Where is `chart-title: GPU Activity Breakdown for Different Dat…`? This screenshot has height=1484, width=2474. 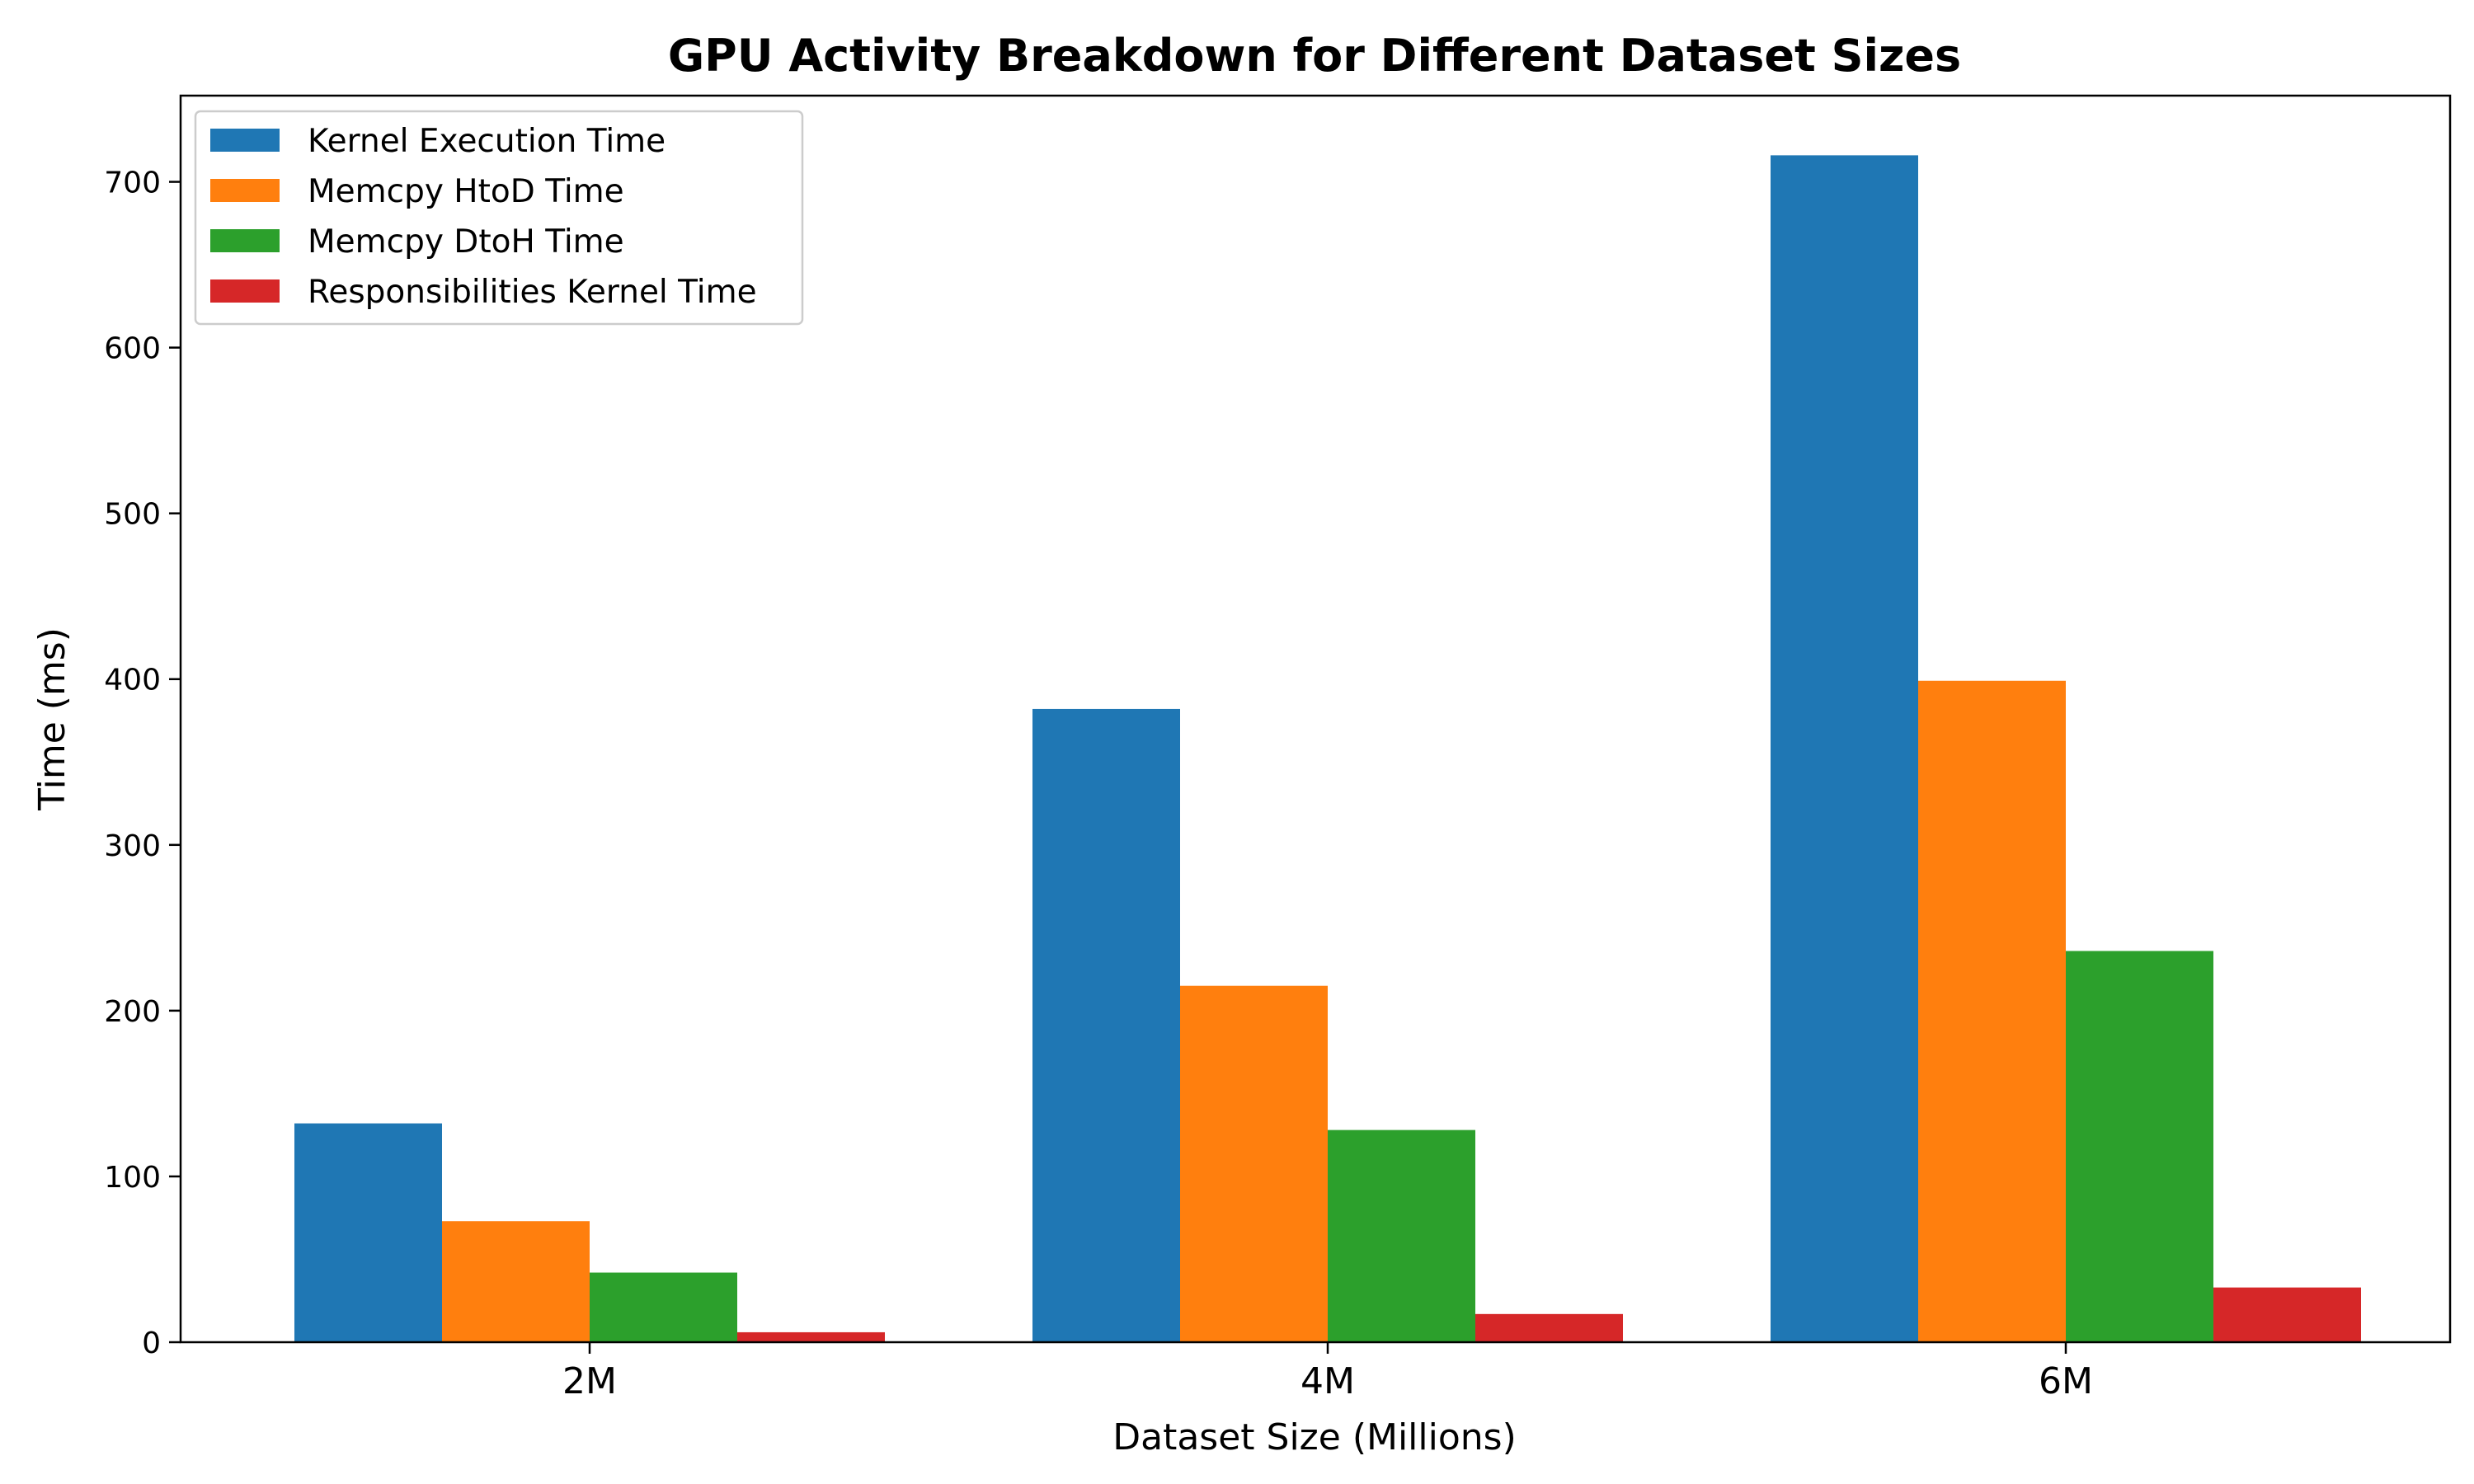 chart-title: GPU Activity Breakdown for Different Dat… is located at coordinates (1314, 56).